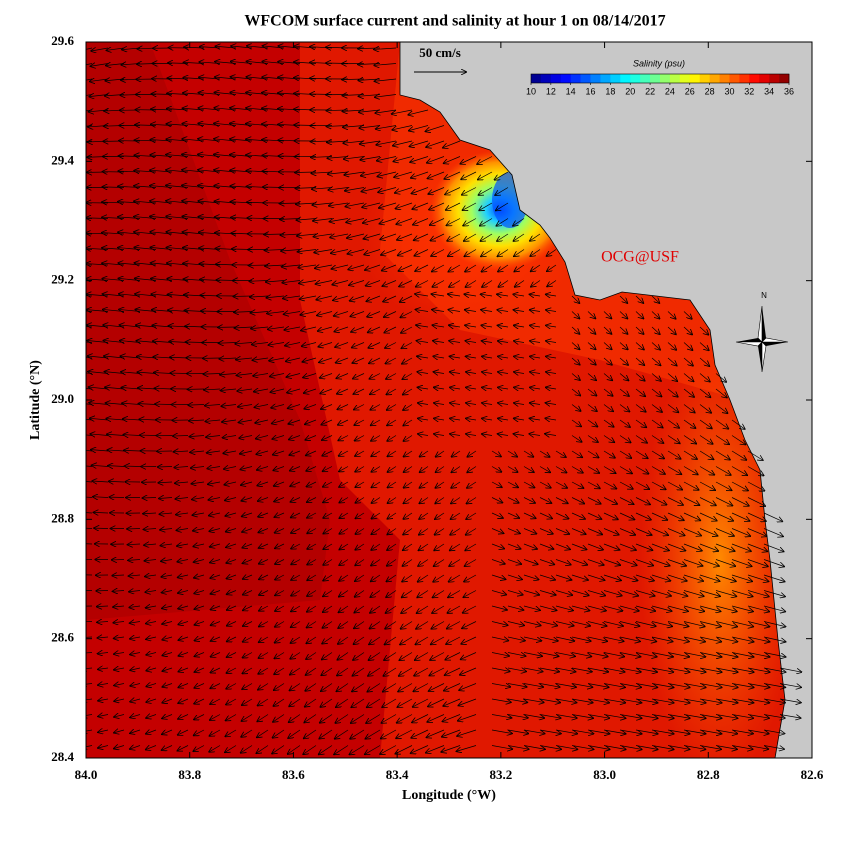  I want to click on y-tick-label: 29.6, so click(62, 40).